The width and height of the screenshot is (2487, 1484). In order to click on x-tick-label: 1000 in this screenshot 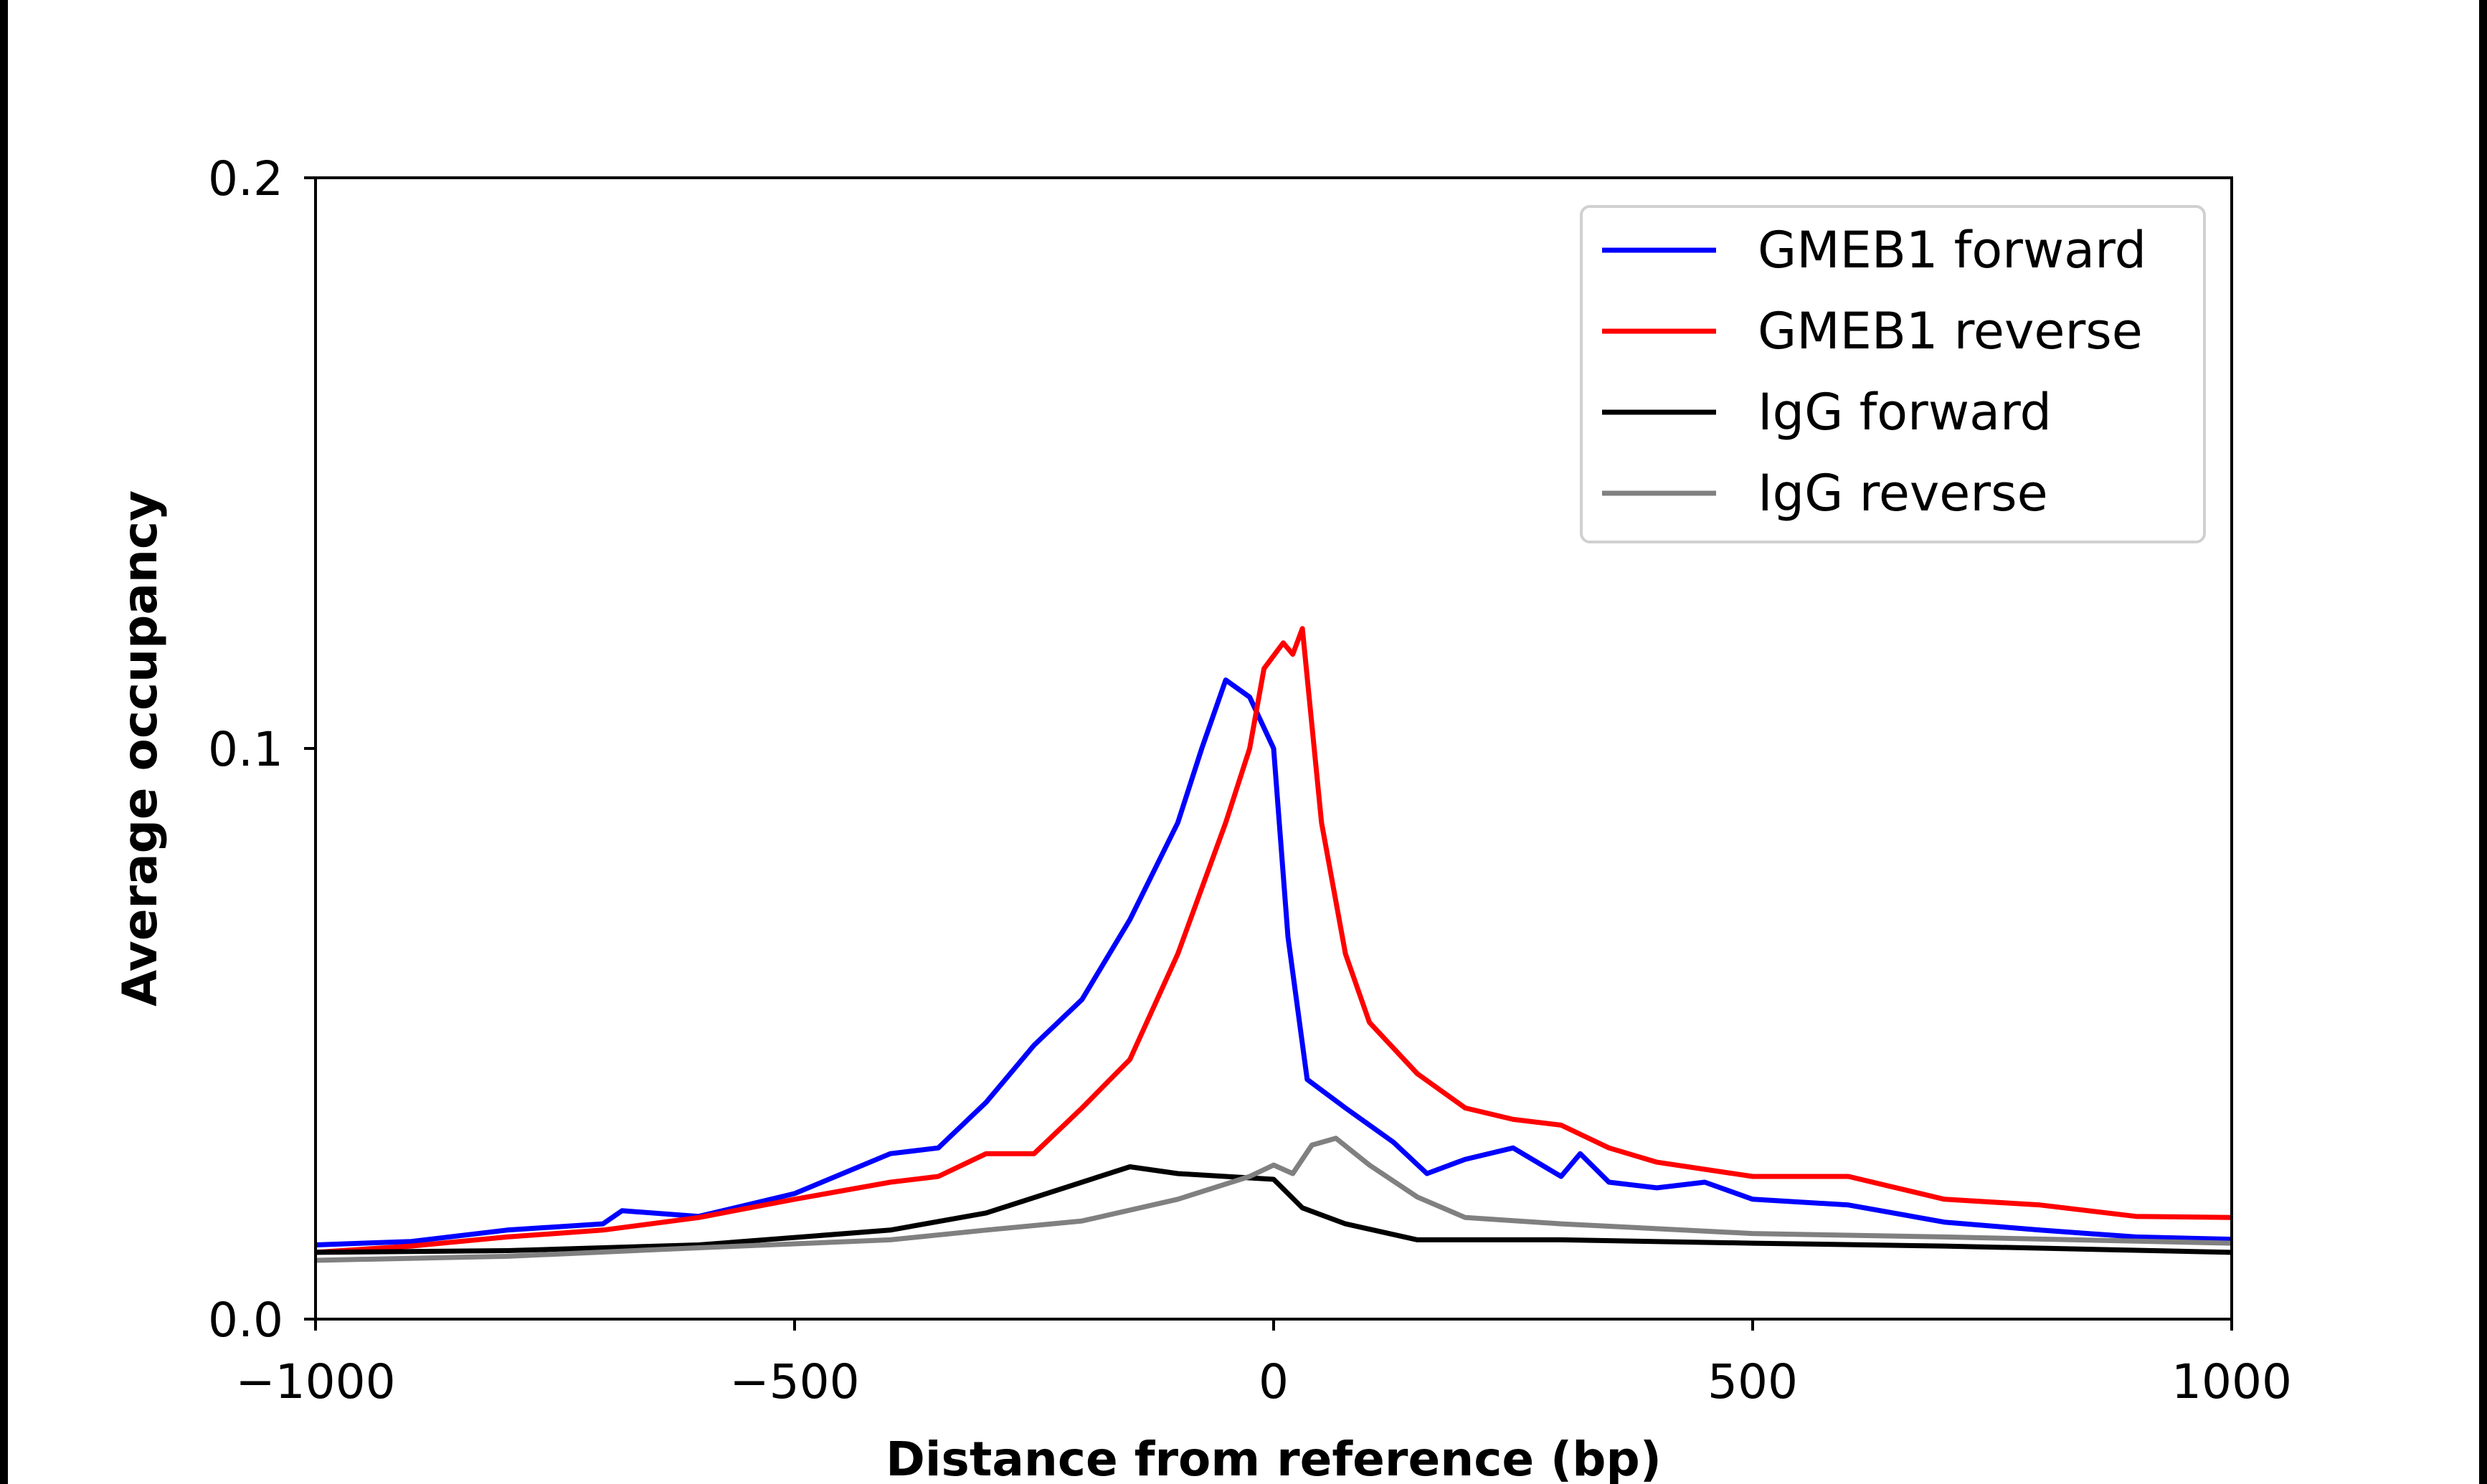, I will do `click(2232, 1382)`.